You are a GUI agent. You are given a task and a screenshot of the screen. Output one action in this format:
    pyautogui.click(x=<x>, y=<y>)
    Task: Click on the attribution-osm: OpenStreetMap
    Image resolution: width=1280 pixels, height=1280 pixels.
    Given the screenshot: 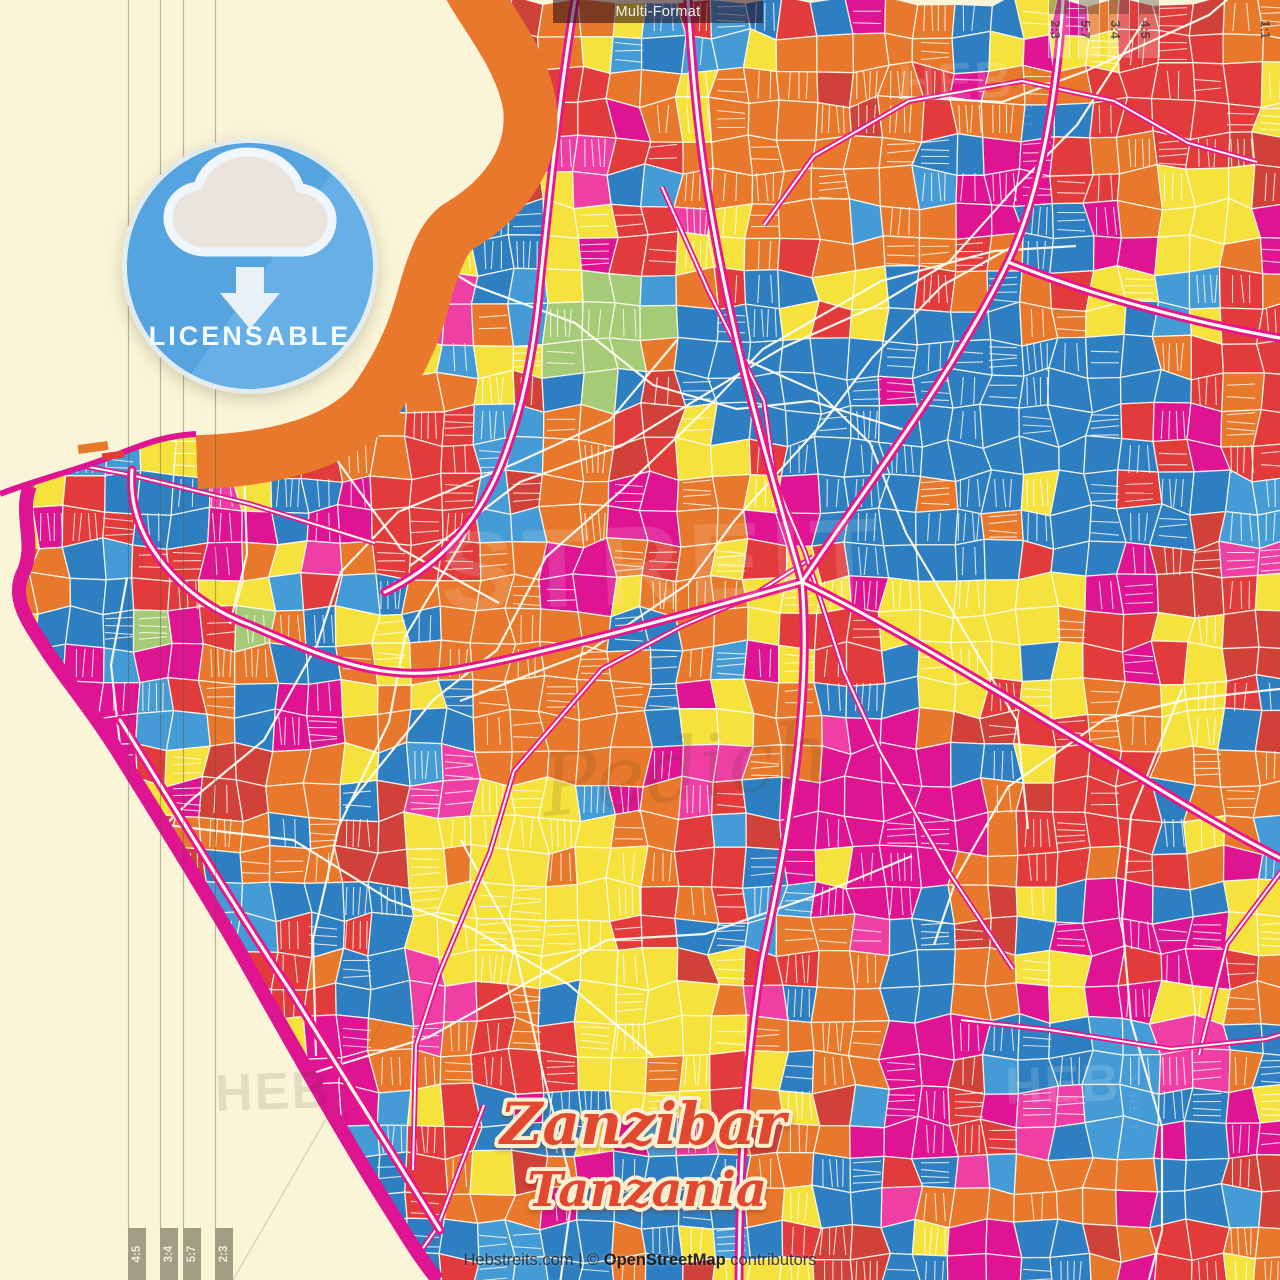 What is the action you would take?
    pyautogui.click(x=664, y=1260)
    